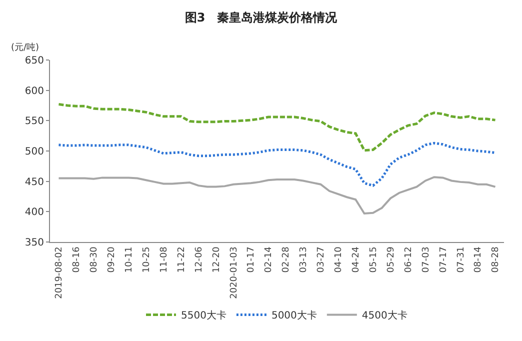 The width and height of the screenshot is (522, 341). I want to click on legend-label: 4500大卡, so click(385, 316).